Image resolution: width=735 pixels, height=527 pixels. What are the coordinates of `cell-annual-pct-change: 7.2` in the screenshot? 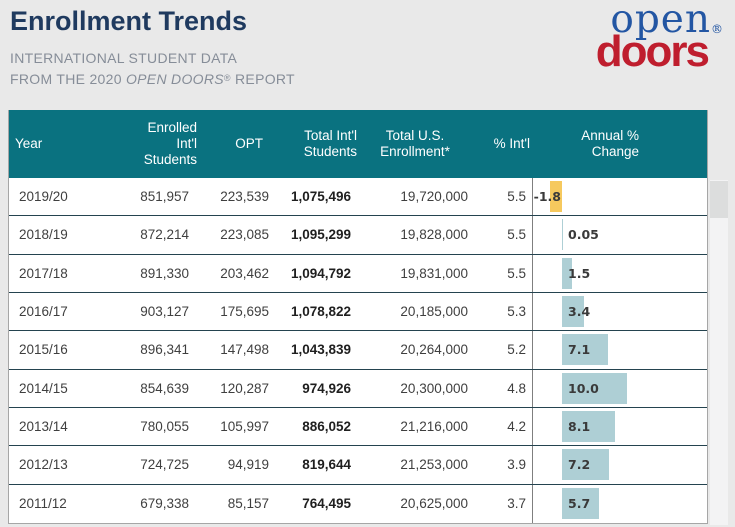 It's located at (619, 465).